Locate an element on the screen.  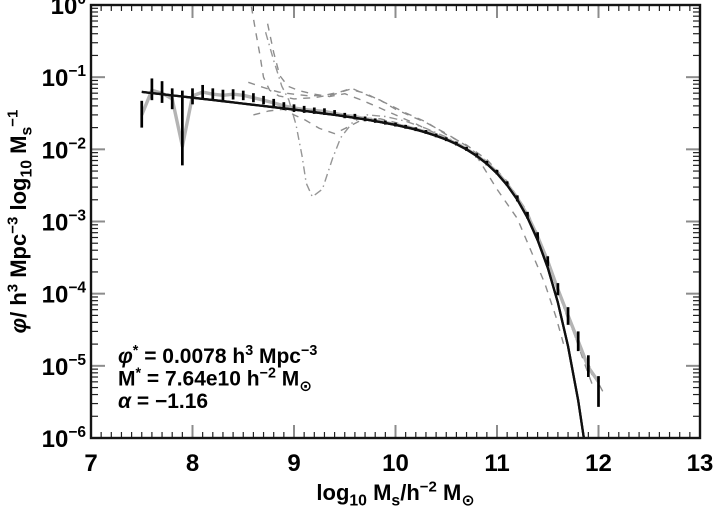
svg-text: 10⁻⁴ is located at coordinates (64, 294).